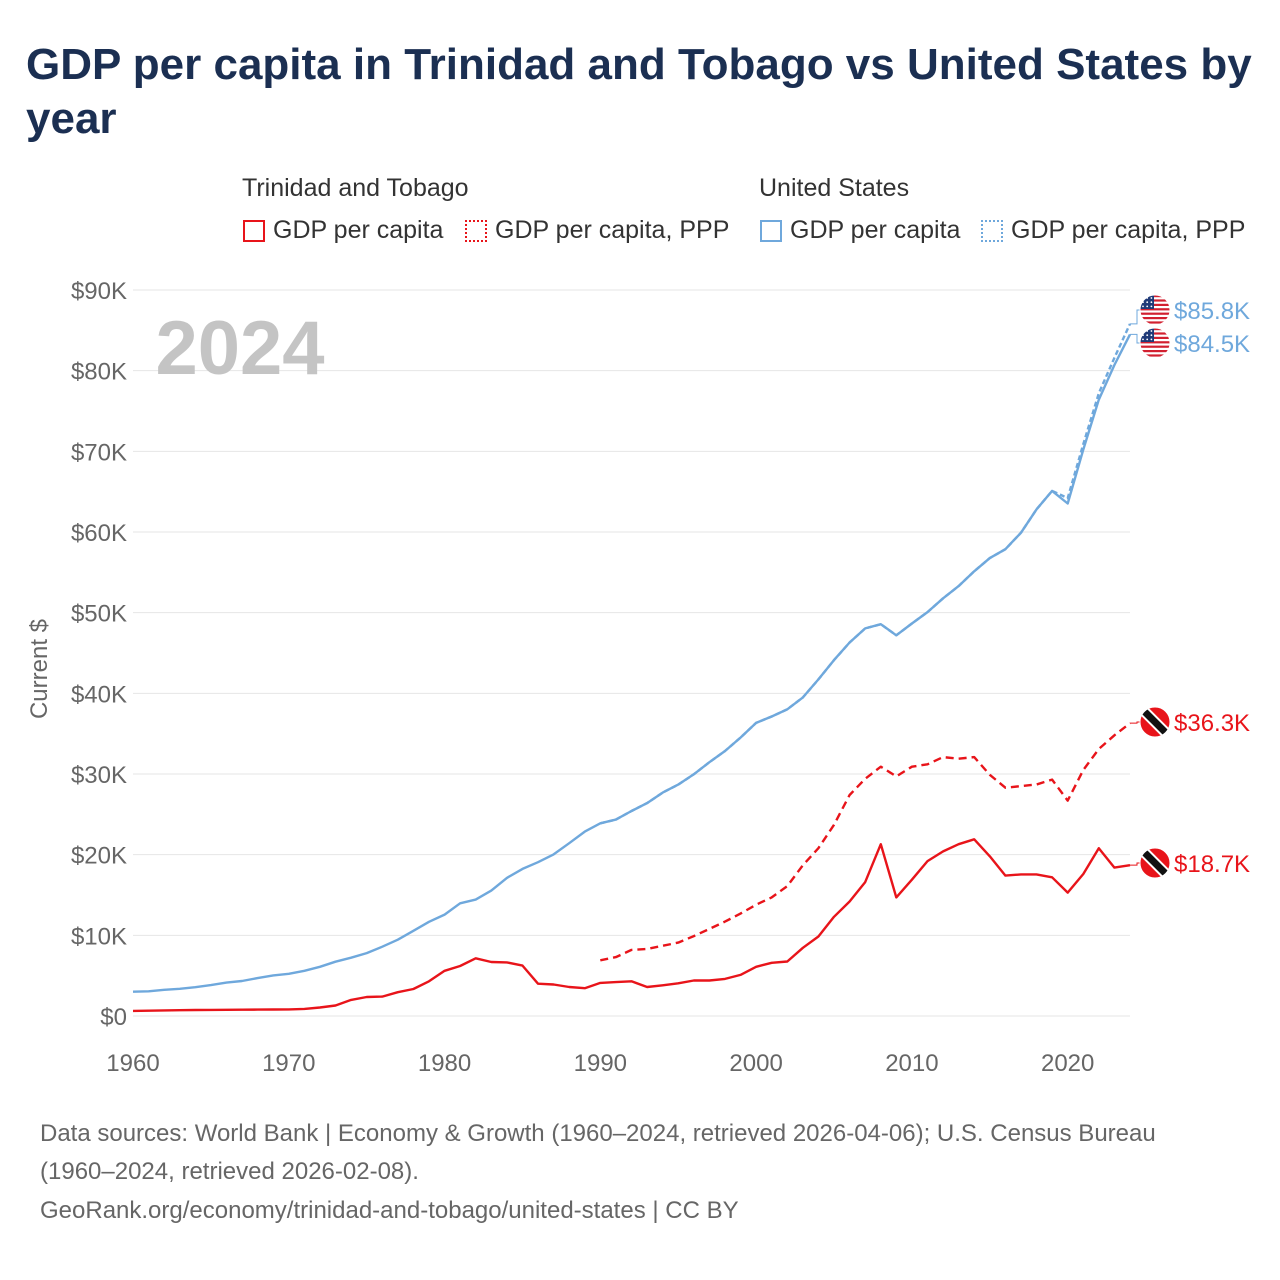 This screenshot has height=1280, width=1280. What do you see at coordinates (1212, 723) in the screenshot?
I see `end-value-label: $36.3K` at bounding box center [1212, 723].